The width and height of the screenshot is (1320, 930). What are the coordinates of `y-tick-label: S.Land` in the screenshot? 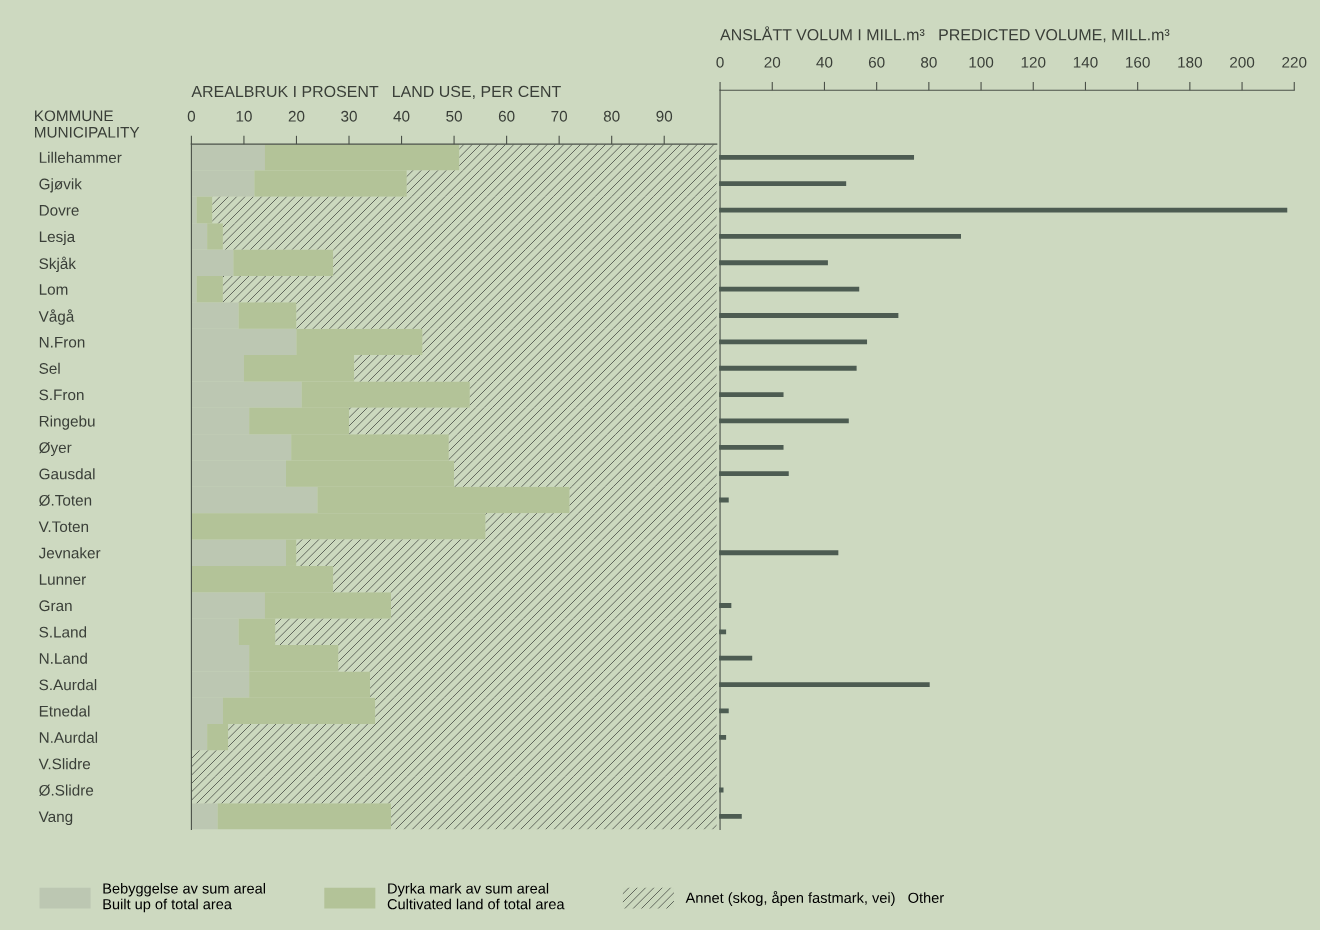 It's located at (63, 632).